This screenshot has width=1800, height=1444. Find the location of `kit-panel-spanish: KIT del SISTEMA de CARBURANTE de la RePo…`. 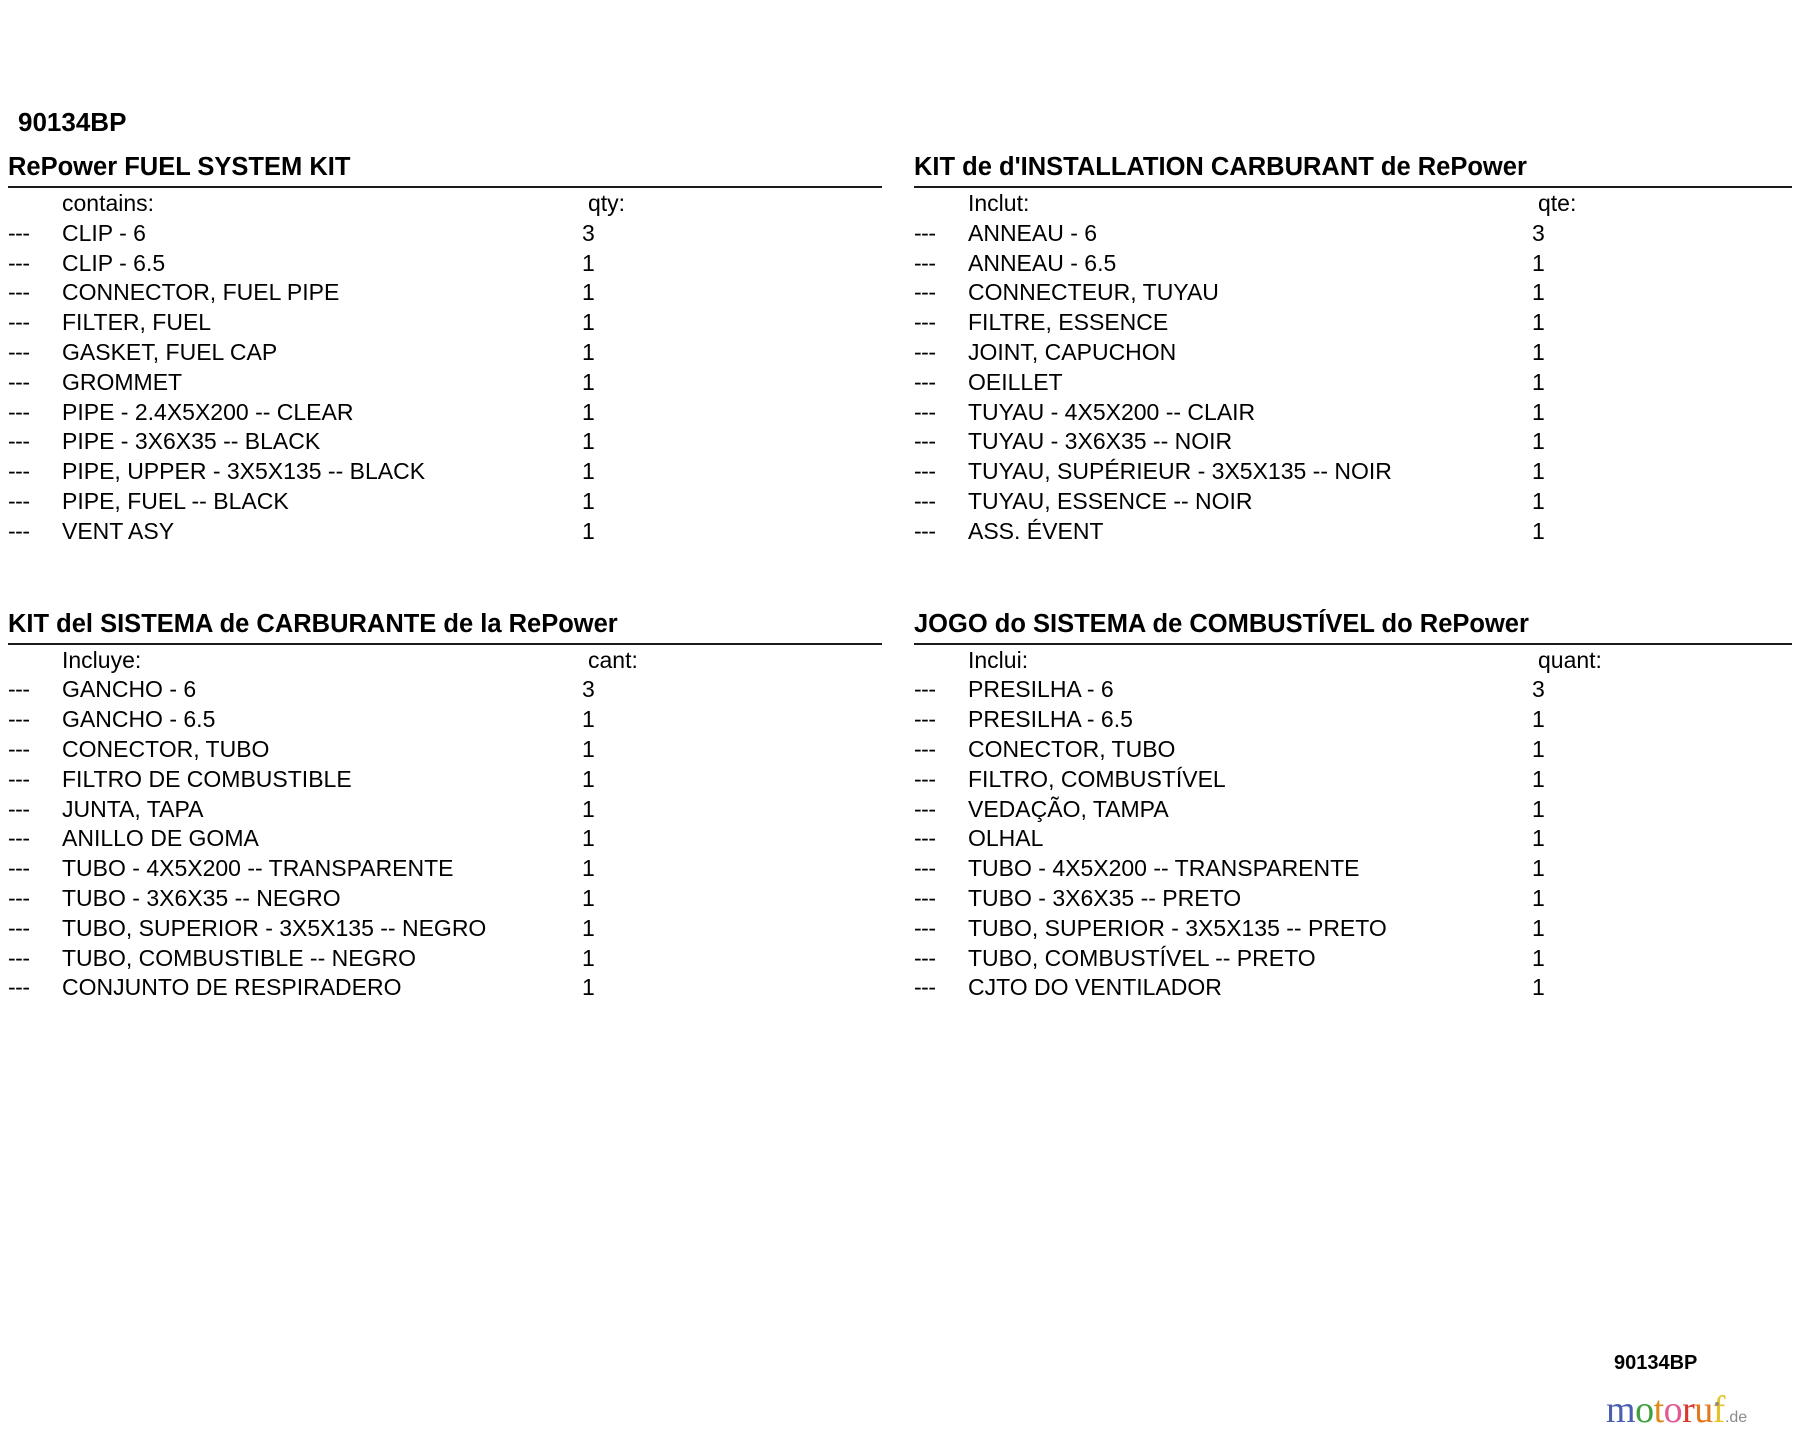

kit-panel-spanish: KIT del SISTEMA de CARBURANTE de la RePo… is located at coordinates (450, 806).